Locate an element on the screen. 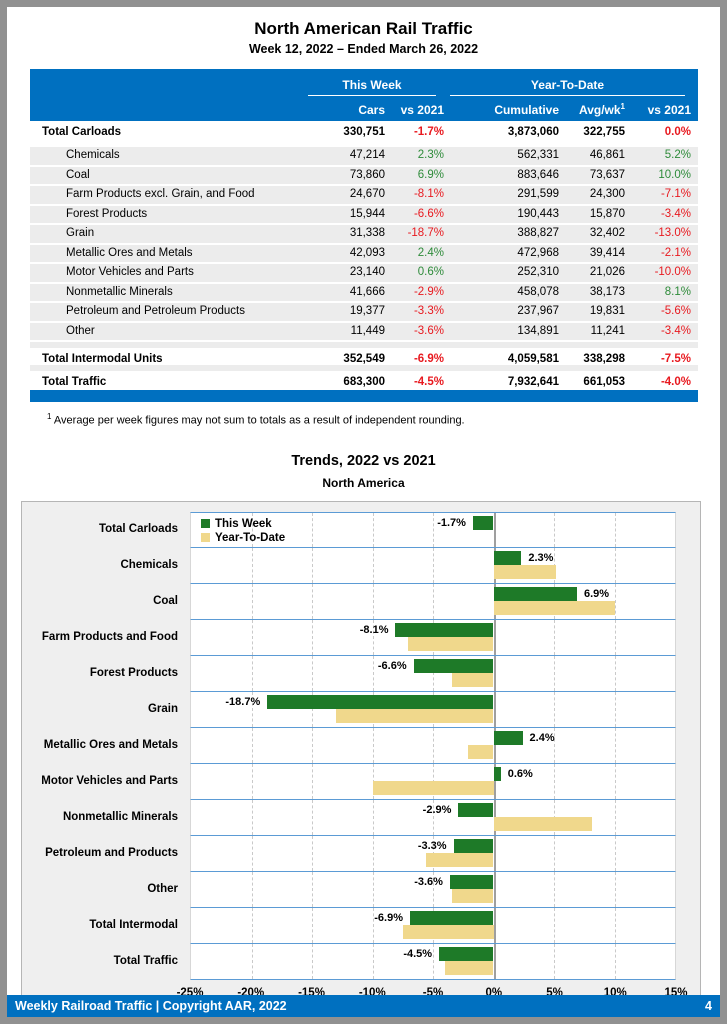  page-subtitle: Week 12, 2022 – Ended March 26, 2022 is located at coordinates (363, 49).